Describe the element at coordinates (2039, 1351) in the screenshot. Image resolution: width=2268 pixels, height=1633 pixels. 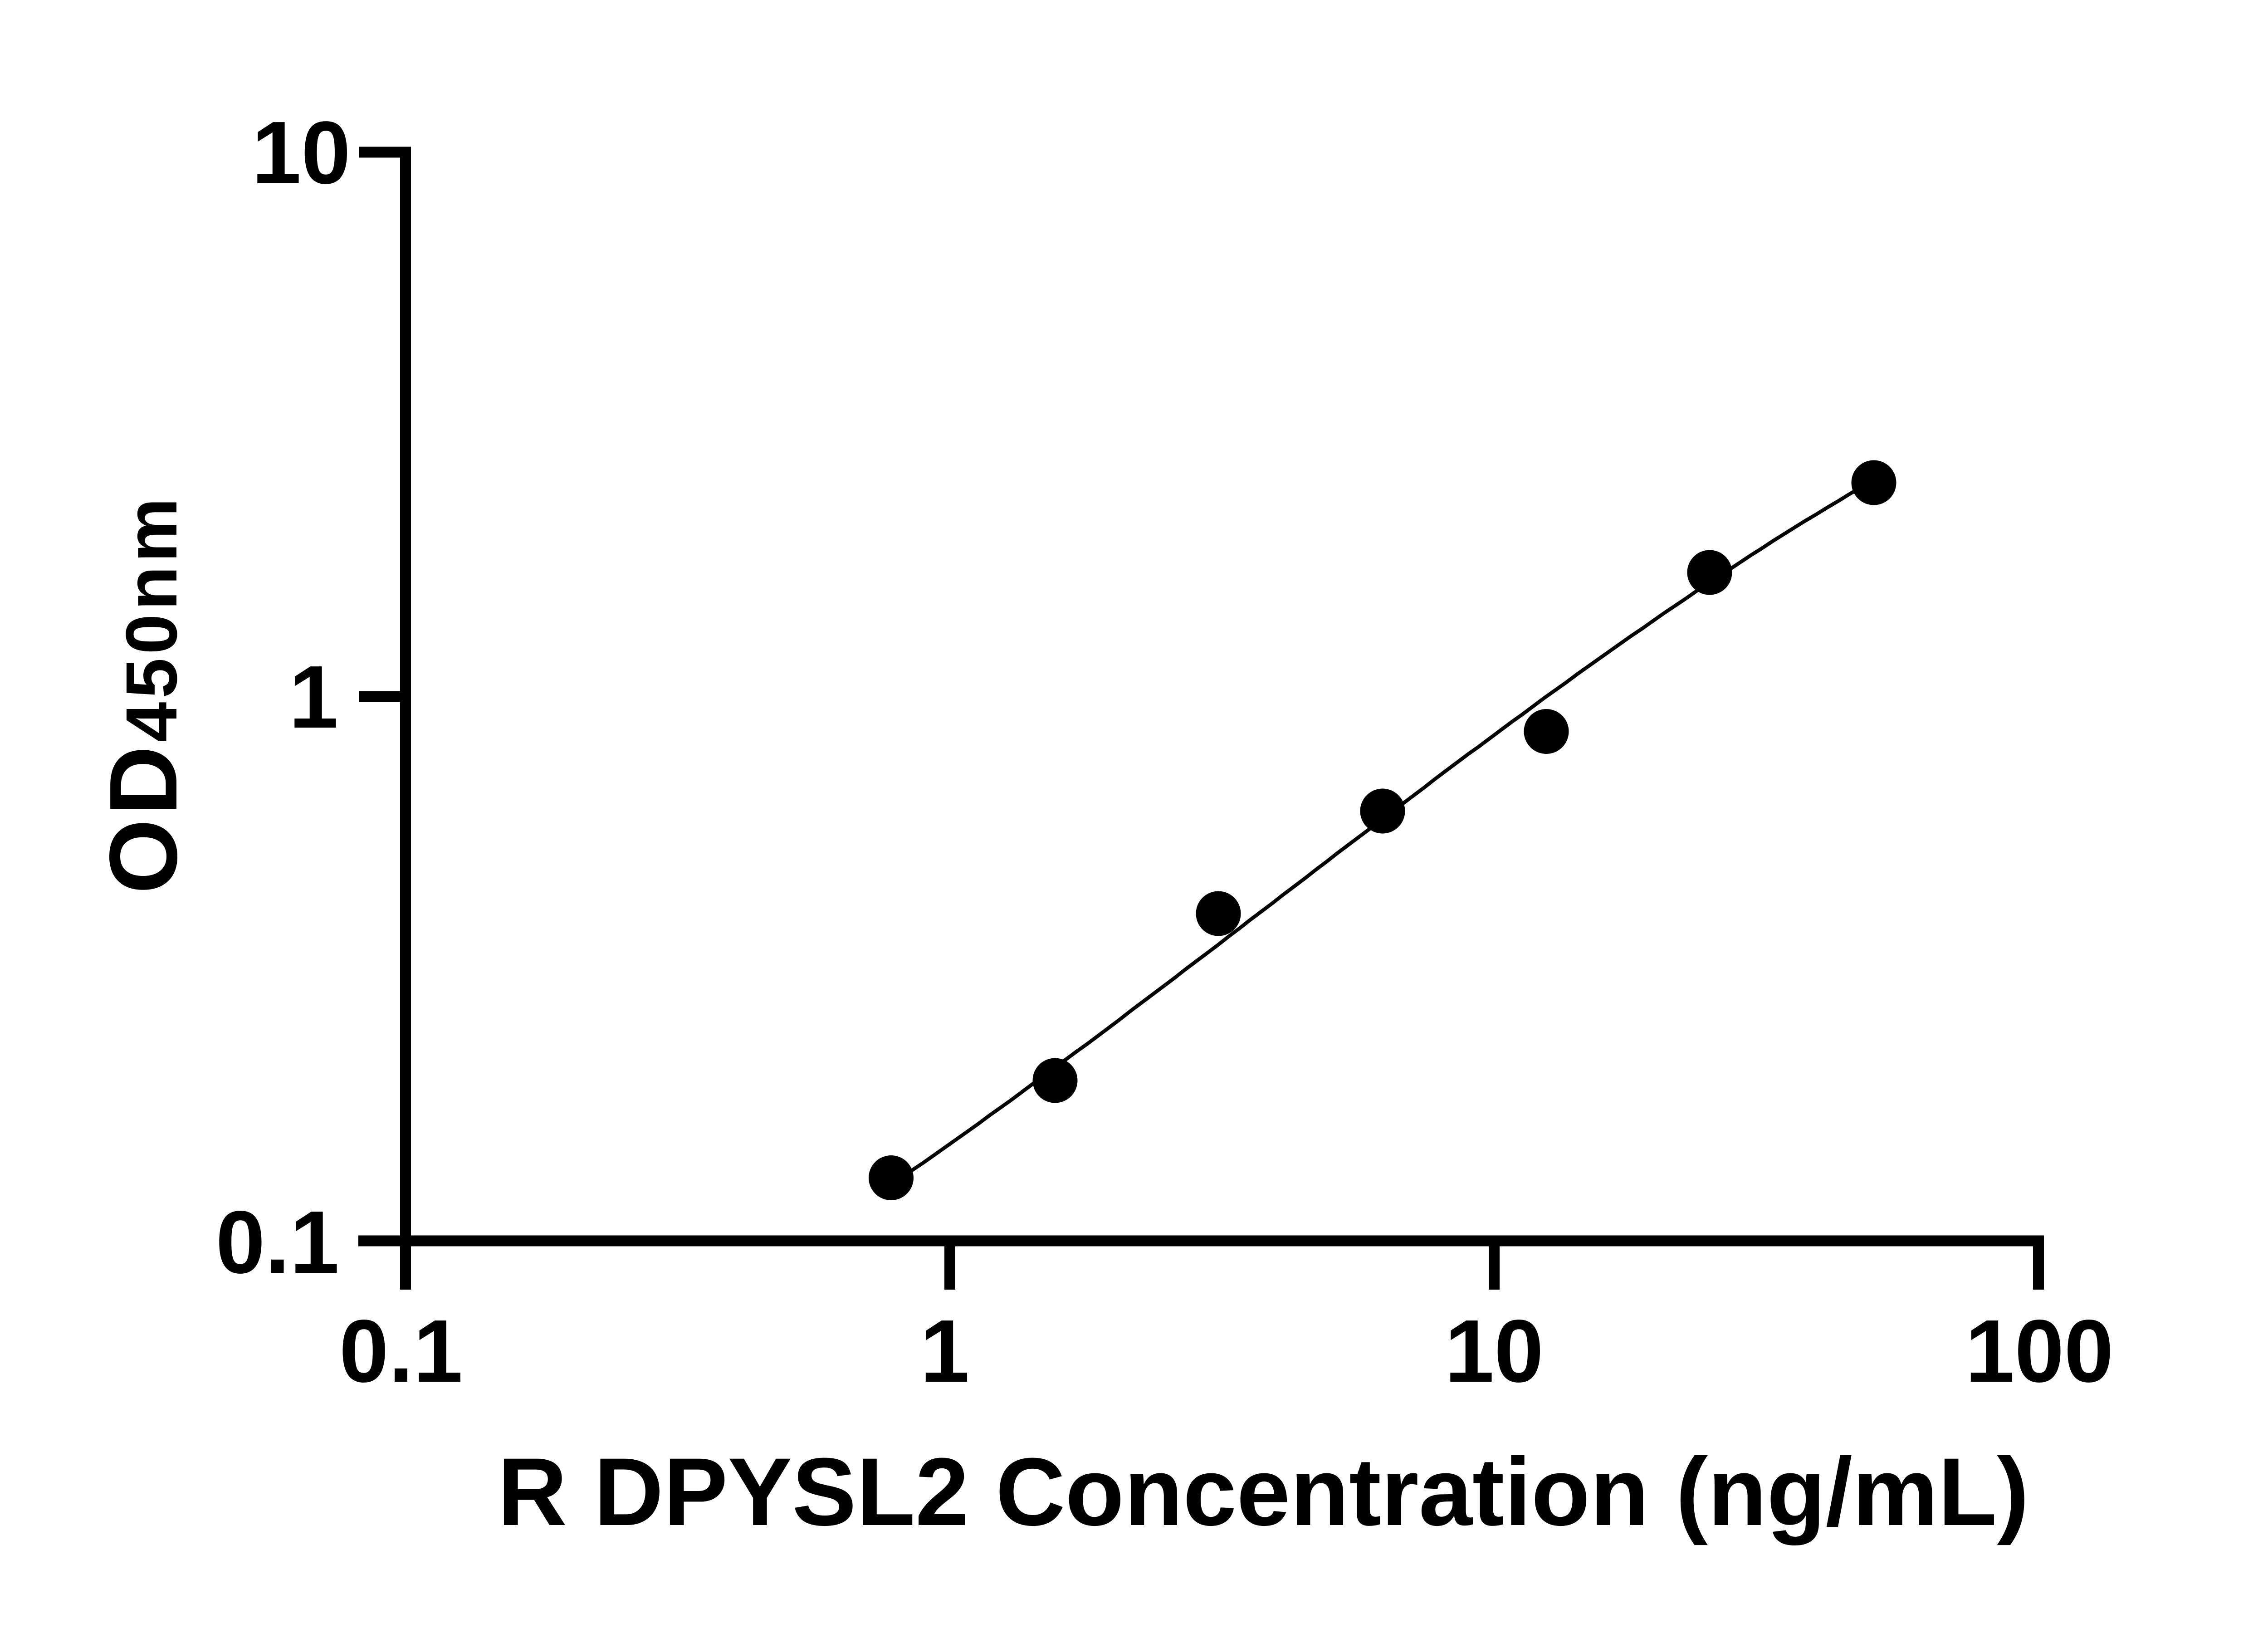
I see `svg-text: 100` at that location.